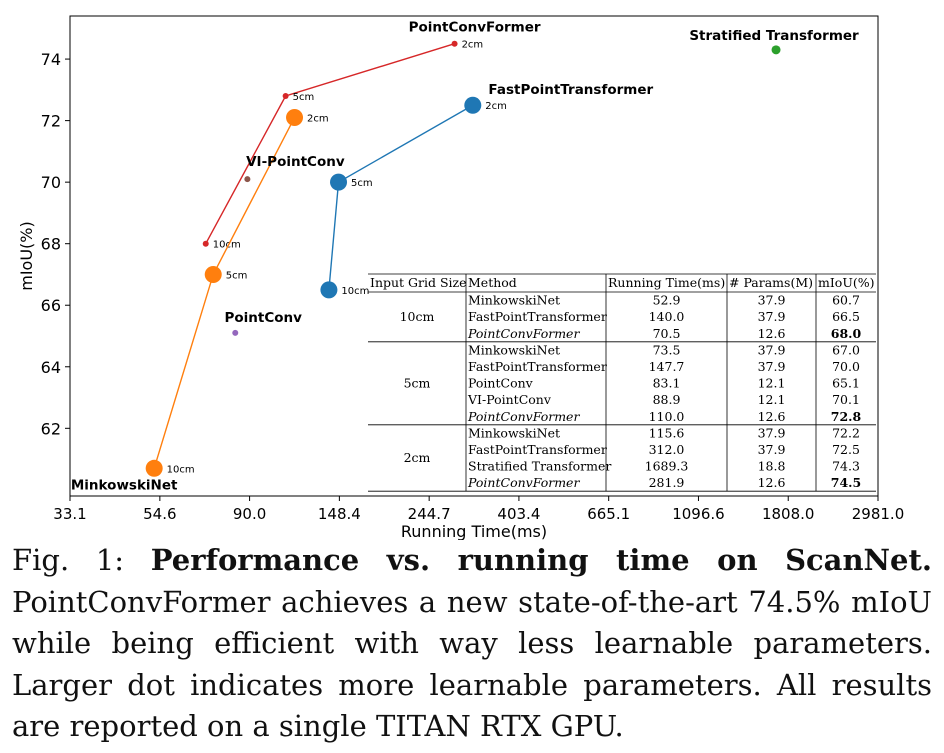 The height and width of the screenshot is (753, 944). Describe the element at coordinates (539, 466) in the screenshot. I see `table-cell-method: Stratified Transformer` at that location.